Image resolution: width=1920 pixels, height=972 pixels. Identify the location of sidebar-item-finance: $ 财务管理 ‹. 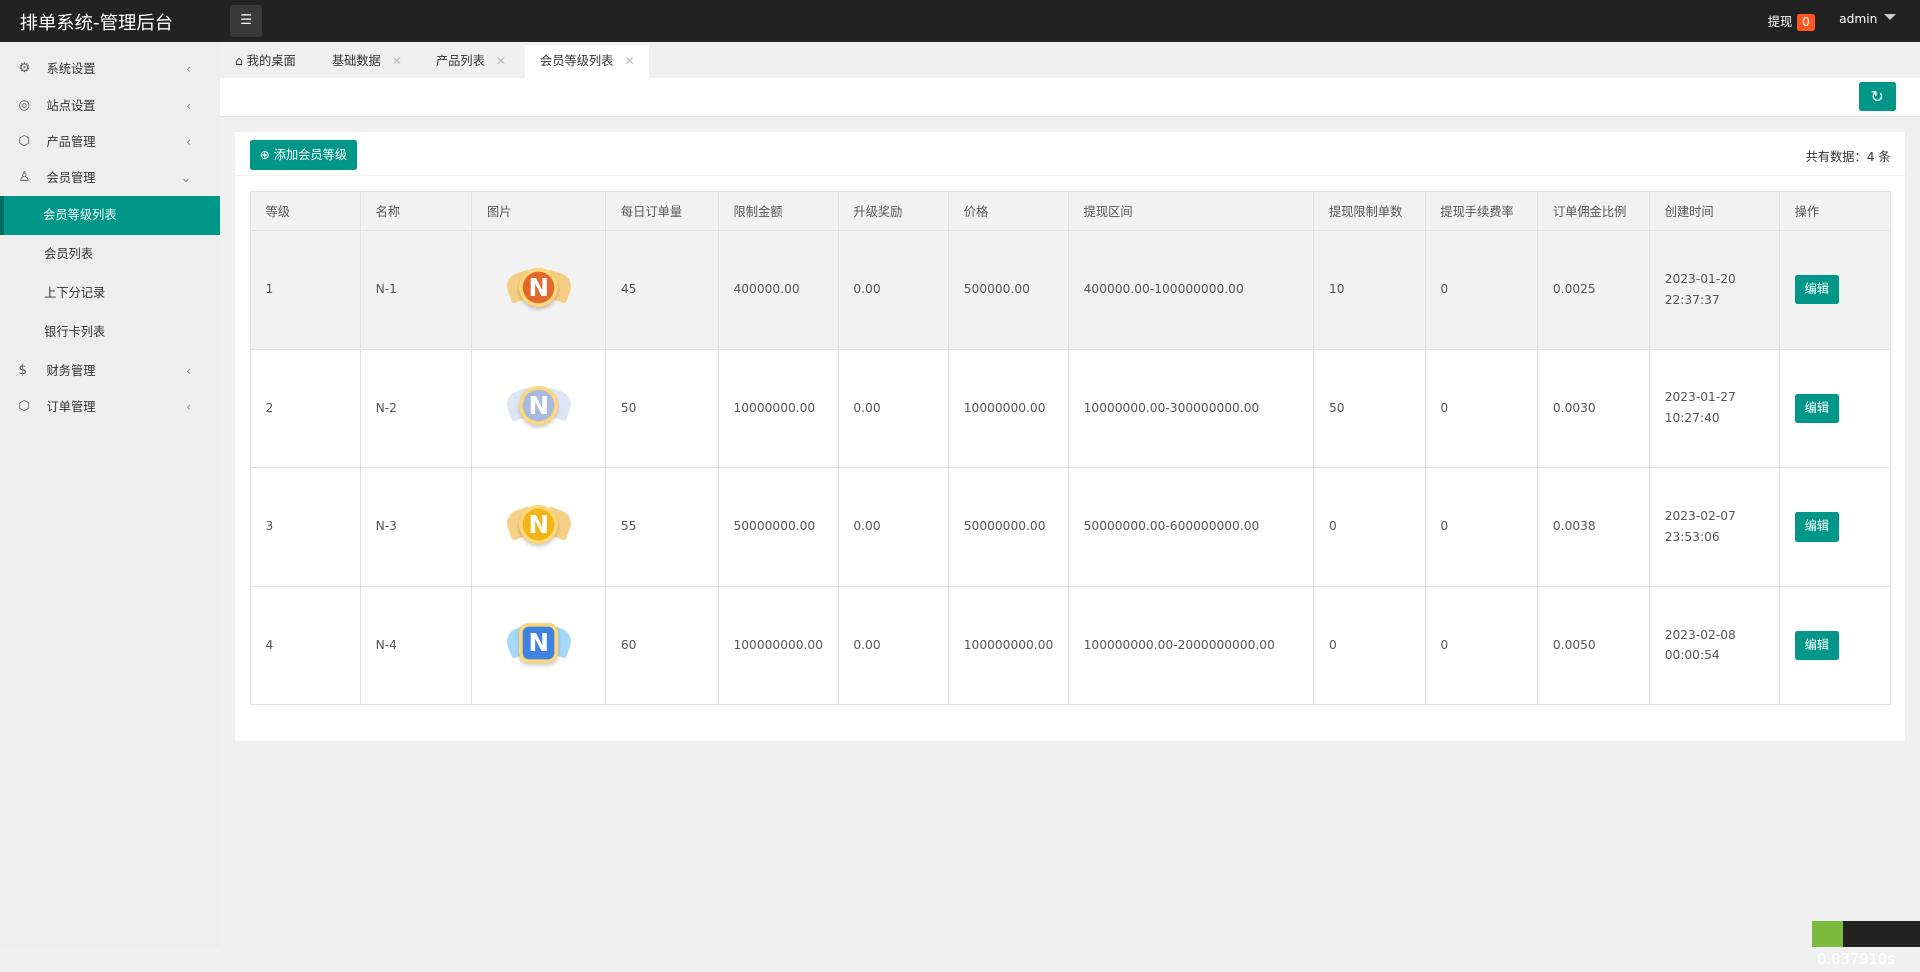
(110, 371).